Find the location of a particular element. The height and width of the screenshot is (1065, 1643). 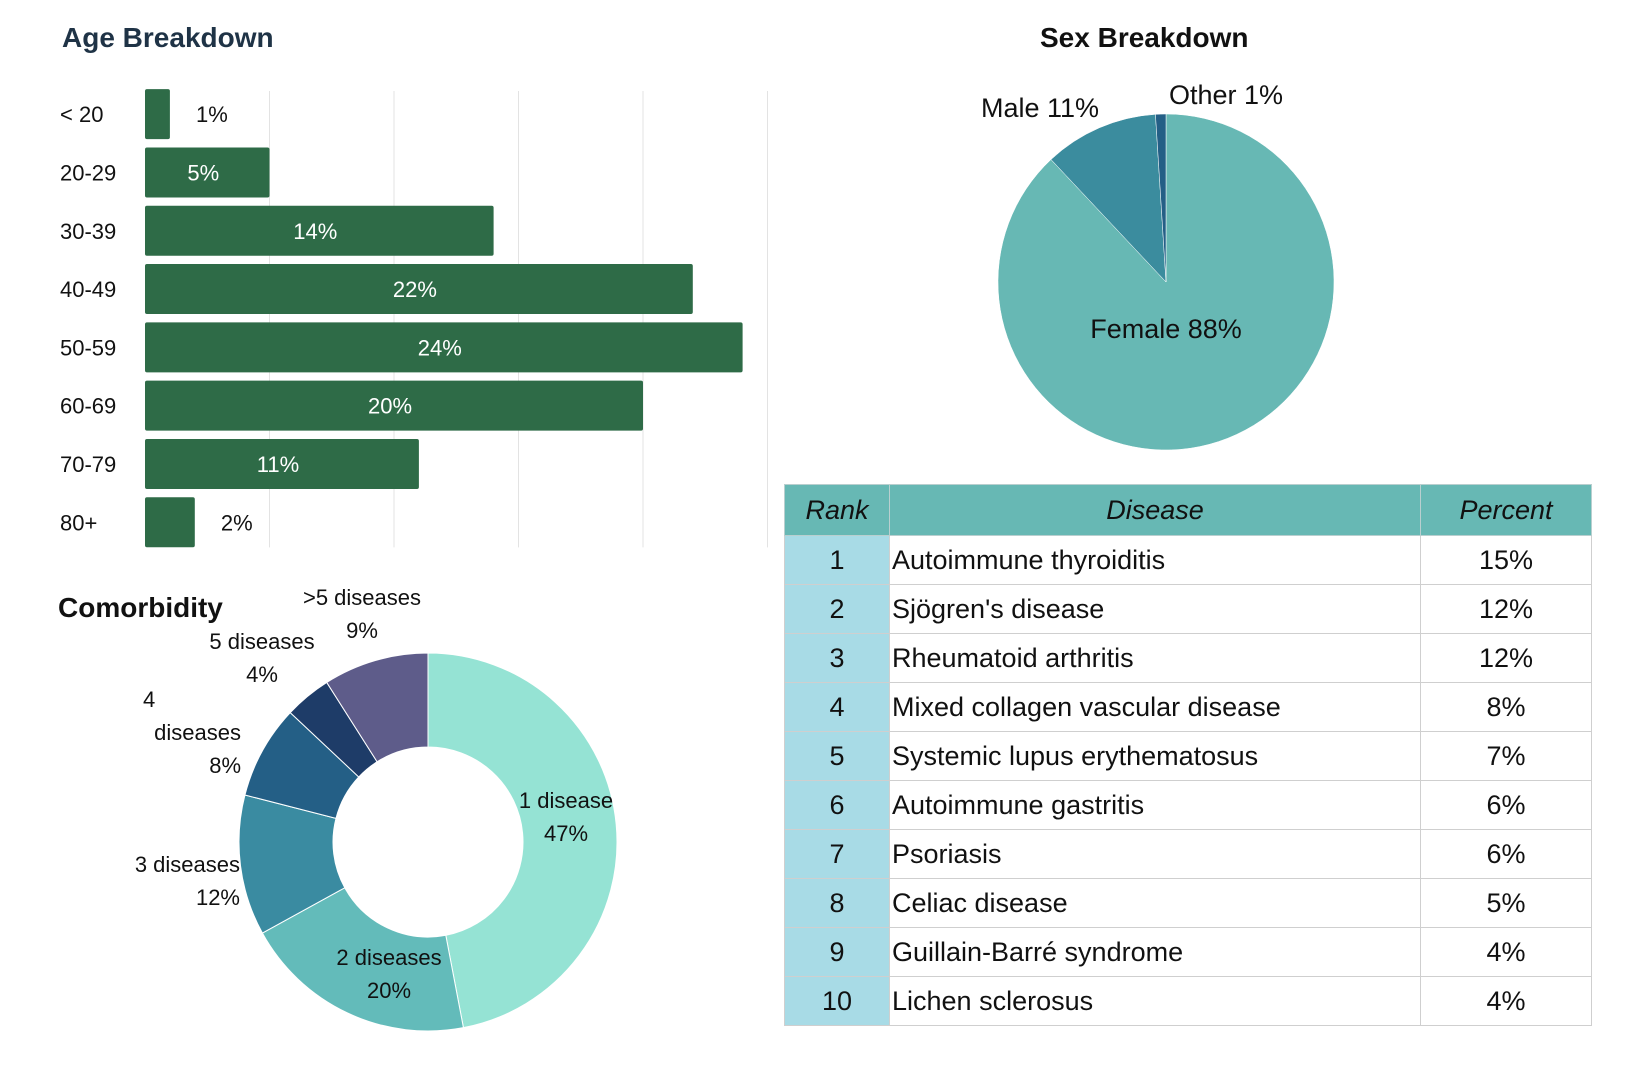

disease-cell: Sjögren's disease is located at coordinates (1155, 609).